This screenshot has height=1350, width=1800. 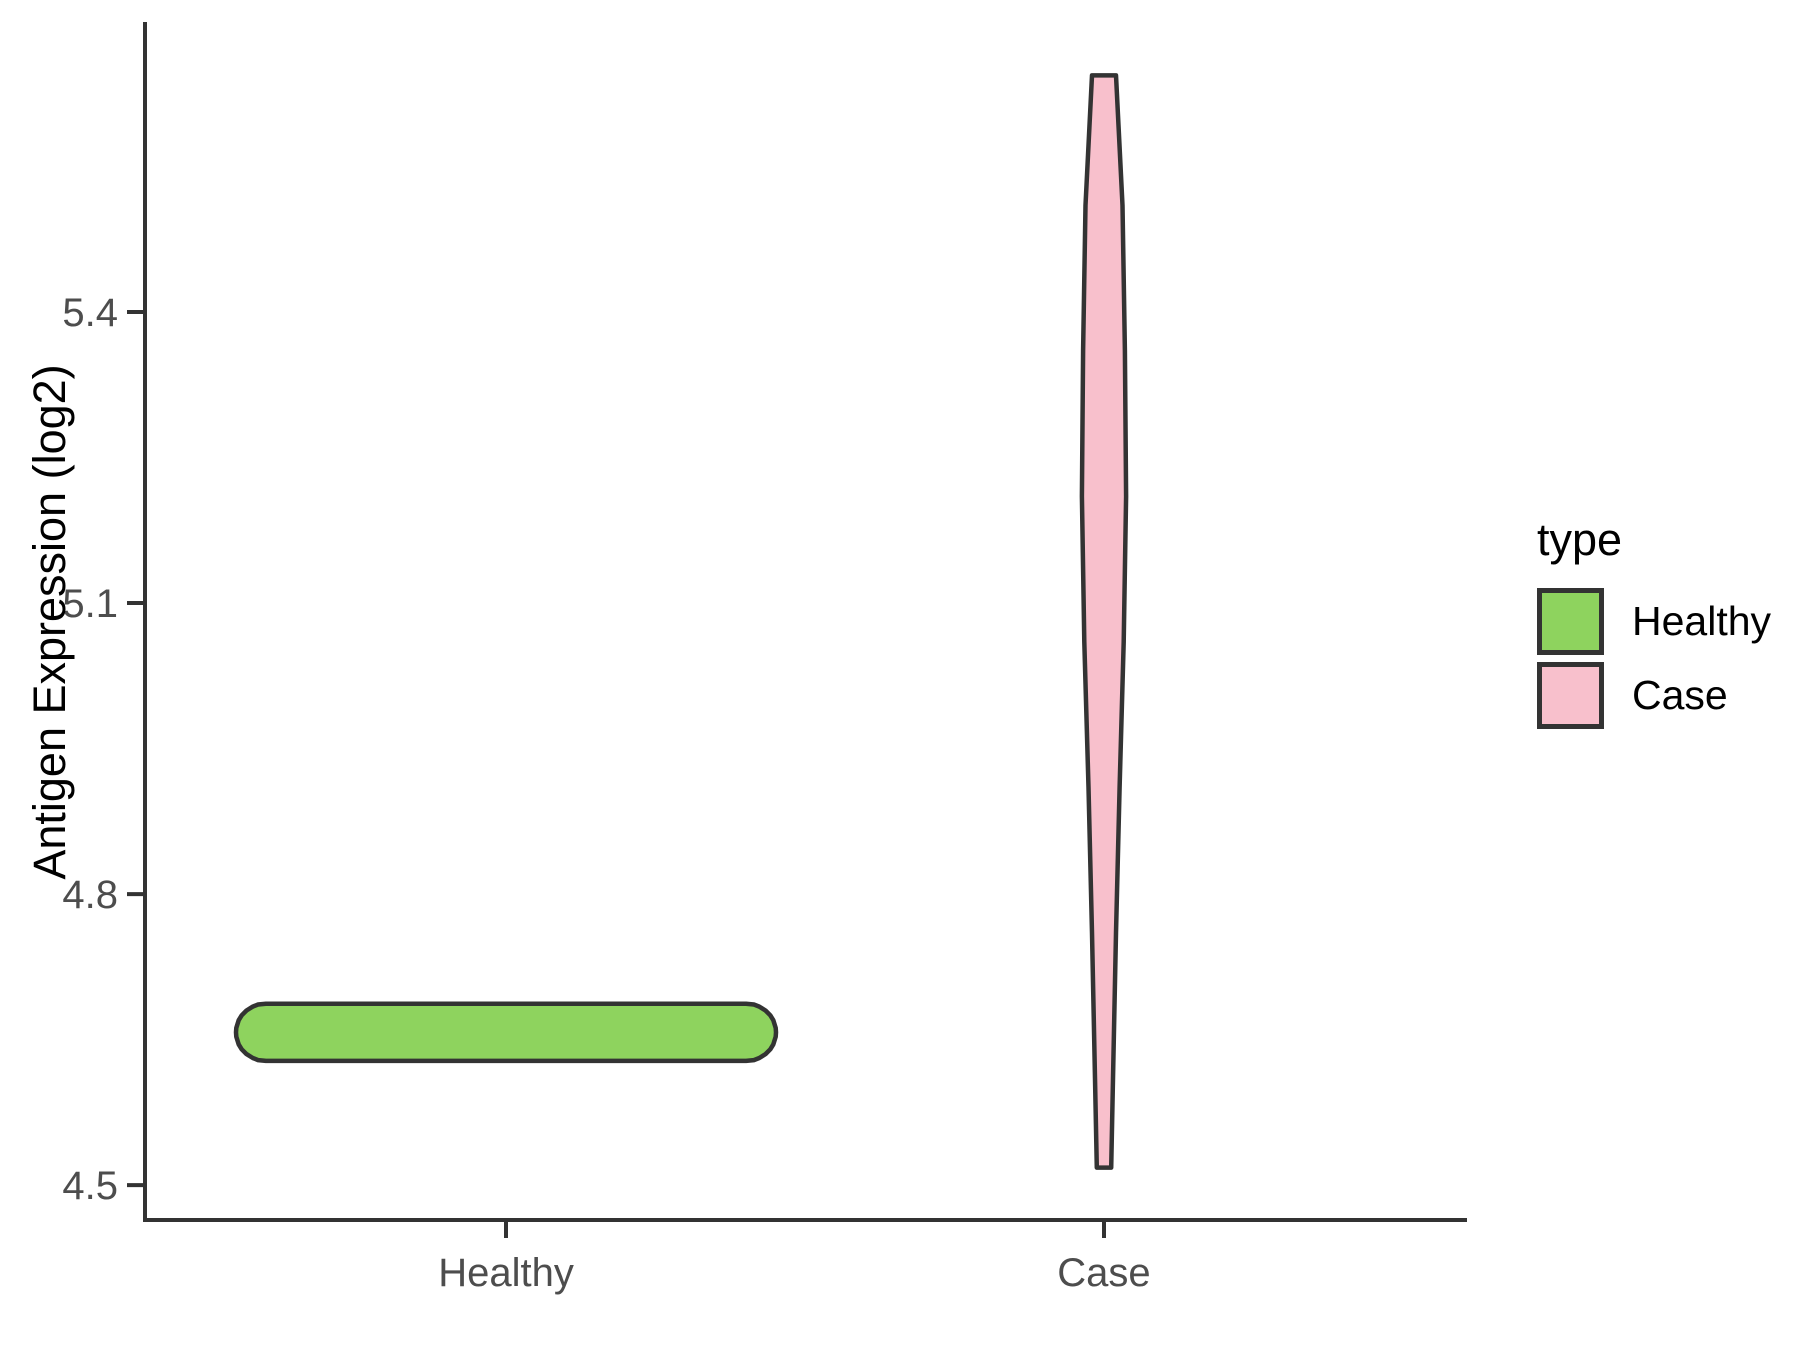 I want to click on legend-entry-case: Case, so click(x=1654, y=695).